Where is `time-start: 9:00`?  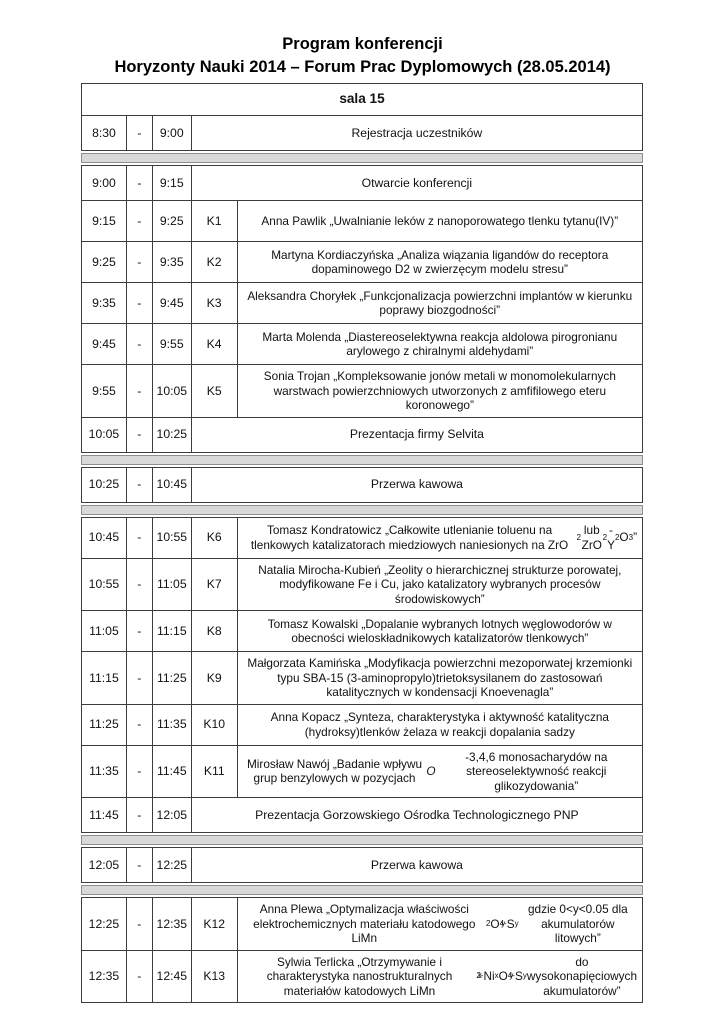 time-start: 9:00 is located at coordinates (104, 182).